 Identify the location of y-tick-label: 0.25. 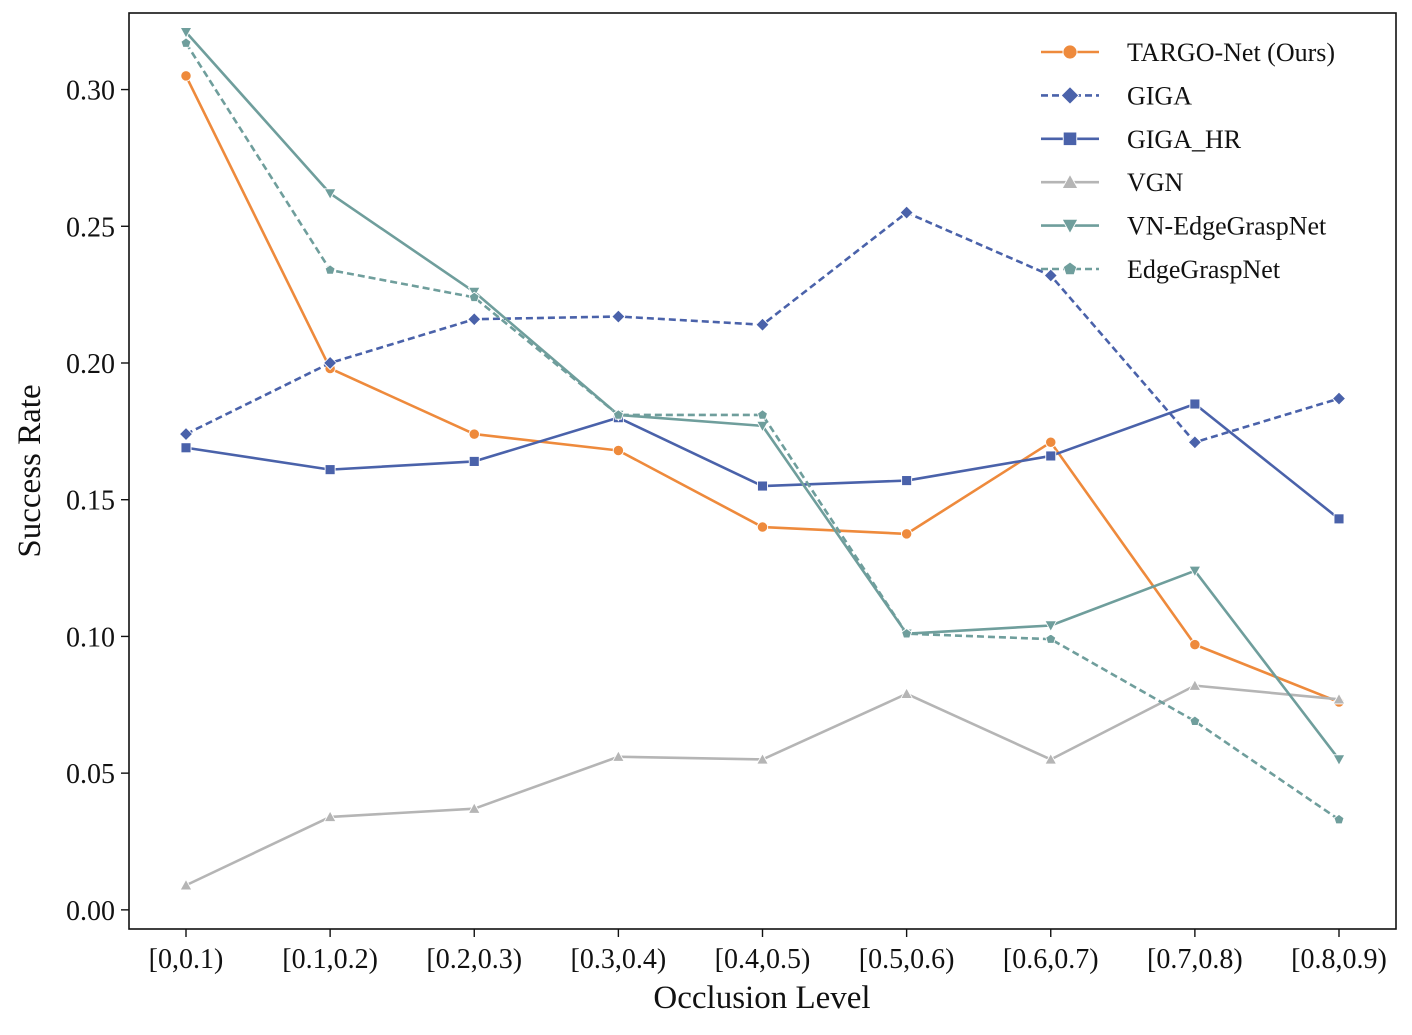
(90, 227).